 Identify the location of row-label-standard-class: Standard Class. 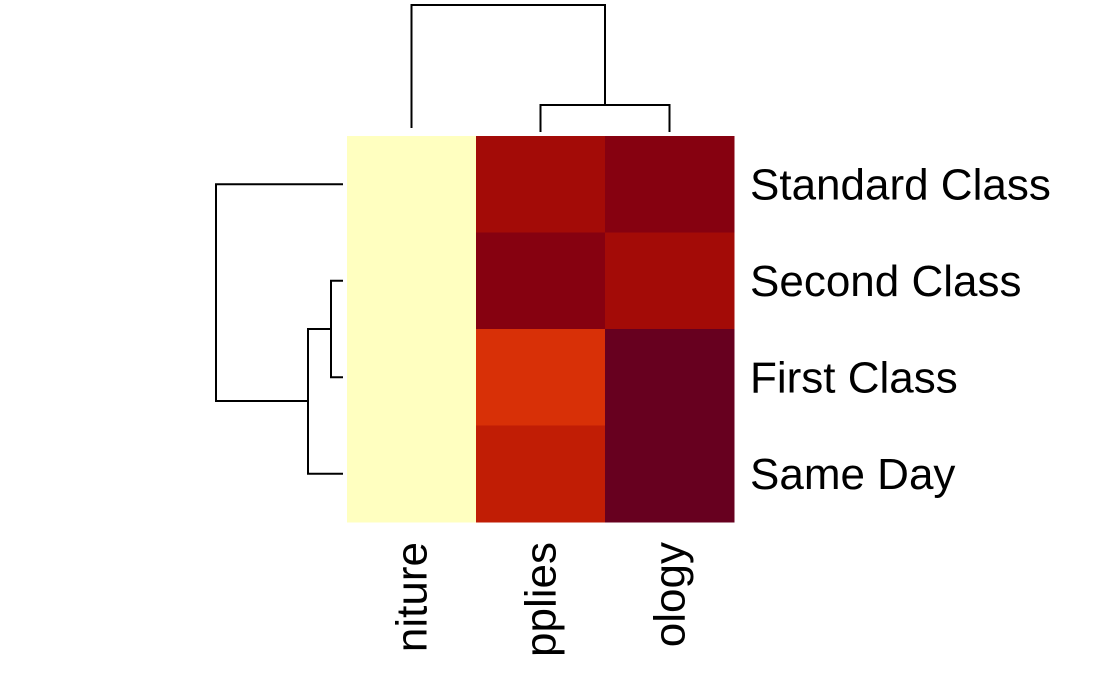
(900, 184).